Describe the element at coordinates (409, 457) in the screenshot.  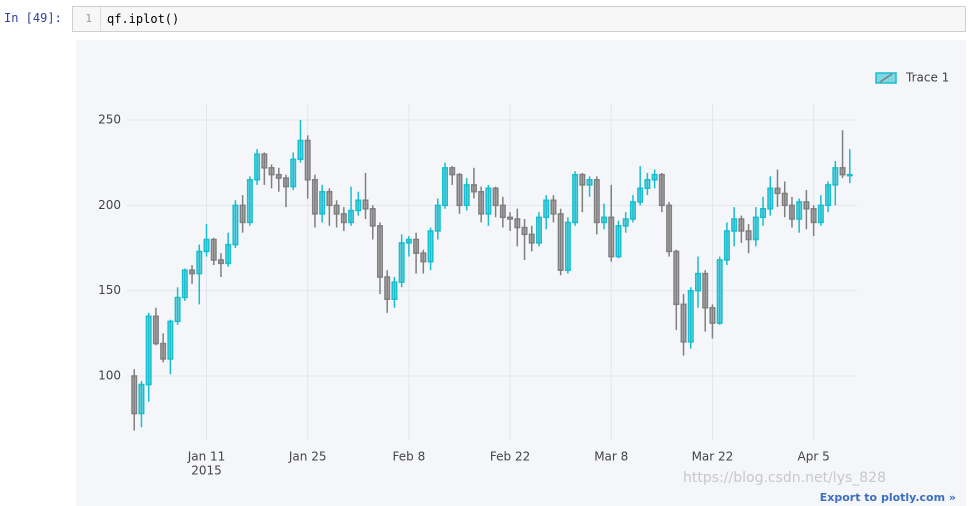
I see `x-tick-label: Feb 8` at that location.